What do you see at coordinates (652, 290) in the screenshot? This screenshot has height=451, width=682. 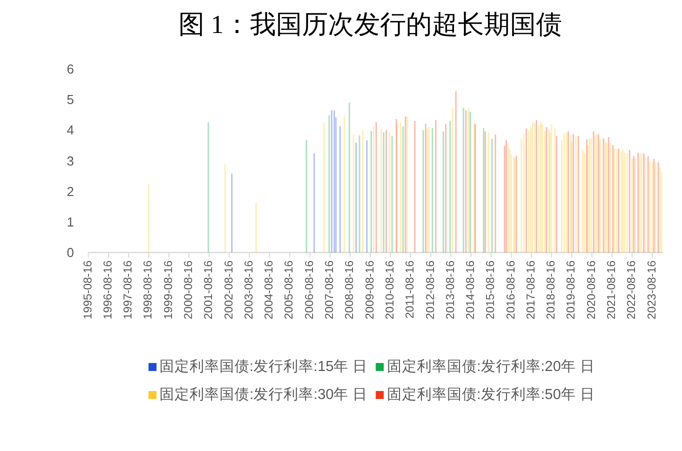 I see `x-tick-label: 2023-08-16` at bounding box center [652, 290].